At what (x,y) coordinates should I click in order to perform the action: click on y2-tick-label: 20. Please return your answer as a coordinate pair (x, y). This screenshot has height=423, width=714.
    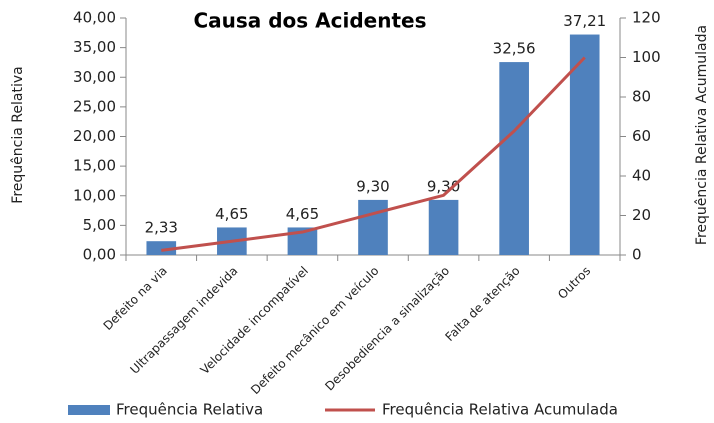
    Looking at the image, I should click on (641, 215).